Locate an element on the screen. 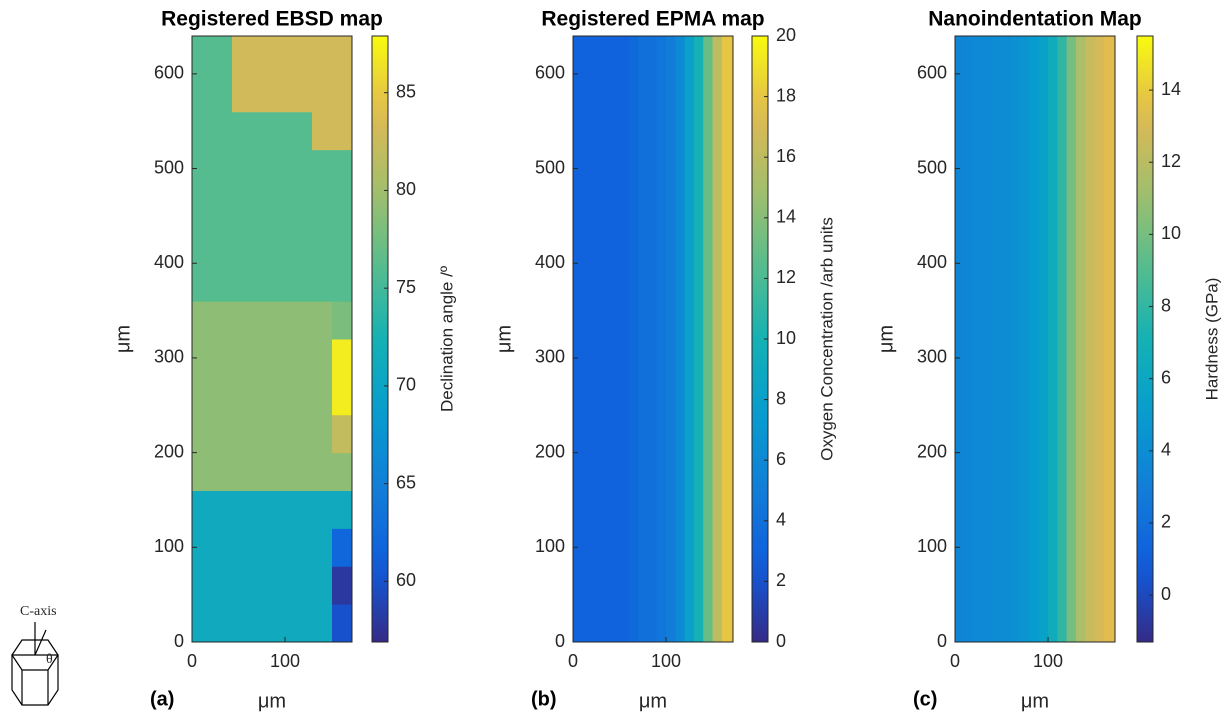 This screenshot has width=1228, height=725. y-tick-label: 400 is located at coordinates (550, 262).